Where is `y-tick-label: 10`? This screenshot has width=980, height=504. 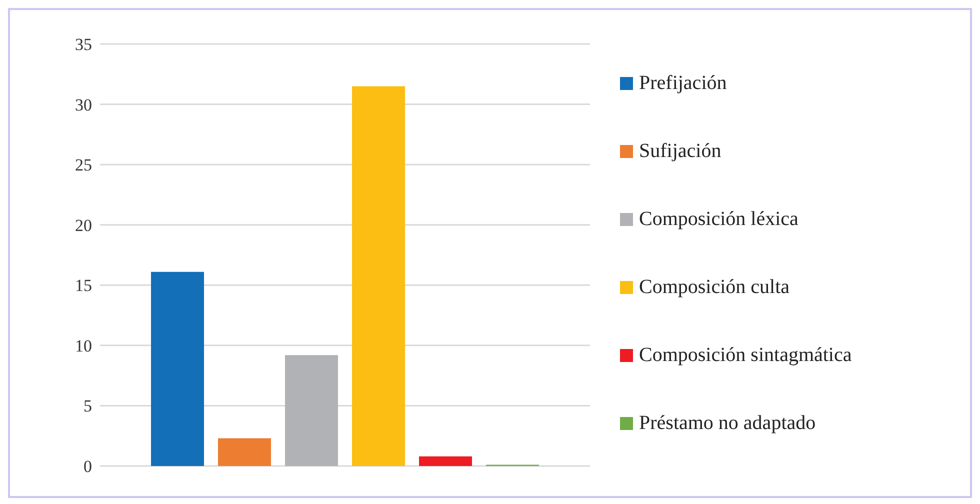 y-tick-label: 10 is located at coordinates (83, 346).